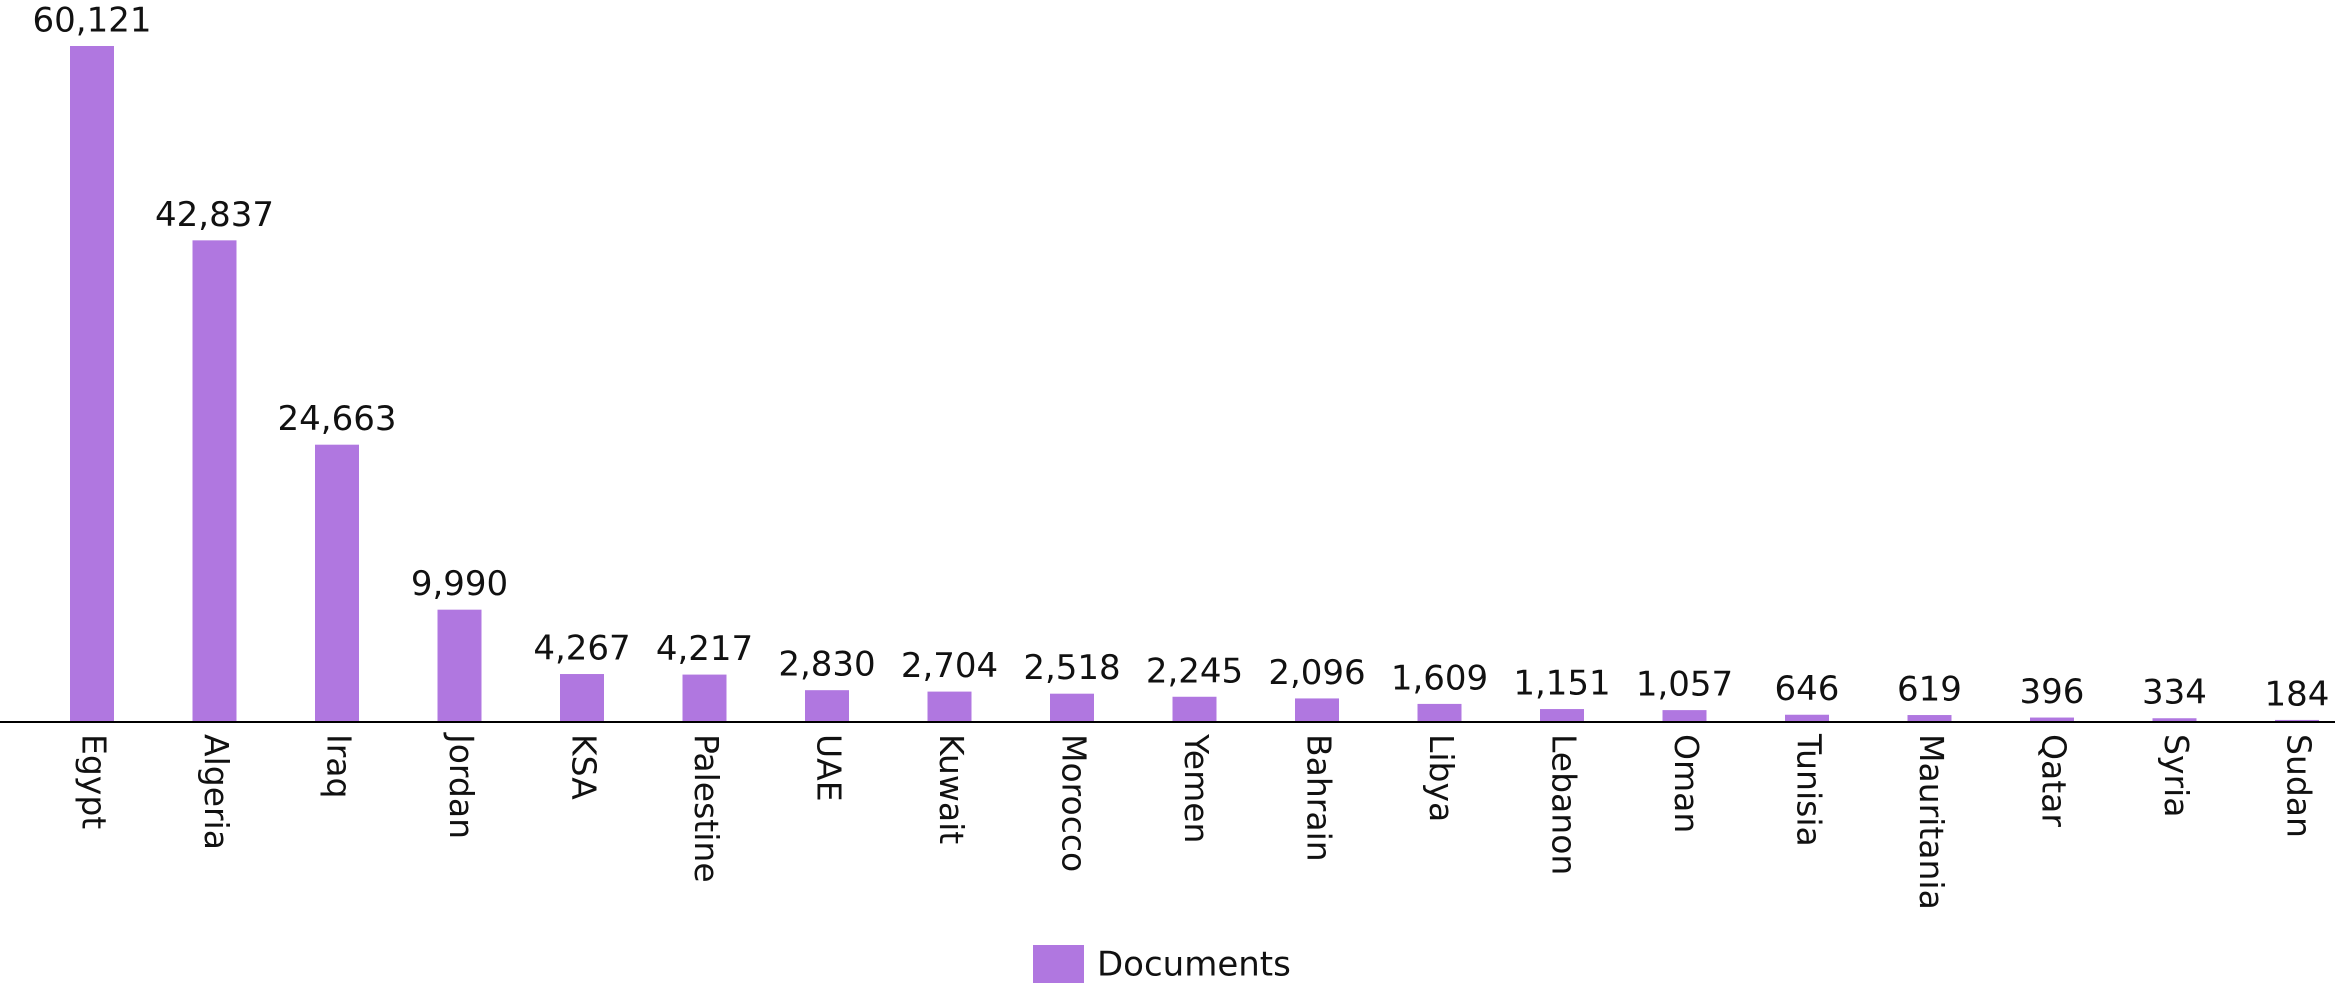 Image resolution: width=2335 pixels, height=986 pixels. Describe the element at coordinates (2054, 780) in the screenshot. I see `x-tick-label: Qatar` at that location.